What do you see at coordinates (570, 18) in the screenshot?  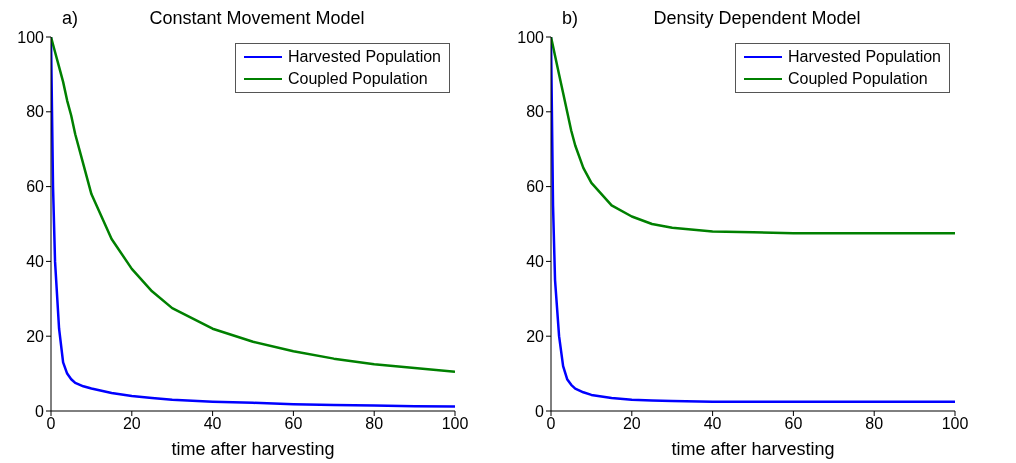 I see `text: b)` at bounding box center [570, 18].